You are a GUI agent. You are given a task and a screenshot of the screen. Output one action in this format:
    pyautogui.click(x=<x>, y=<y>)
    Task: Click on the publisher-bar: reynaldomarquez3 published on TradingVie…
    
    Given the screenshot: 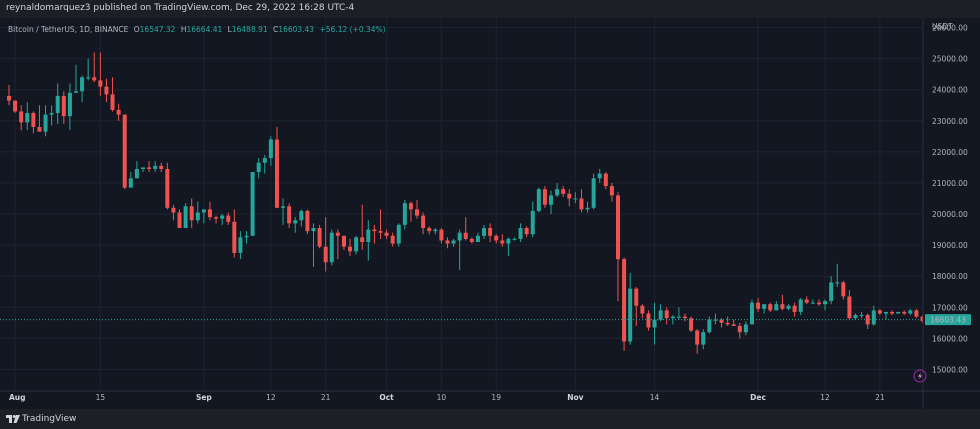 What is the action you would take?
    pyautogui.click(x=490, y=9)
    